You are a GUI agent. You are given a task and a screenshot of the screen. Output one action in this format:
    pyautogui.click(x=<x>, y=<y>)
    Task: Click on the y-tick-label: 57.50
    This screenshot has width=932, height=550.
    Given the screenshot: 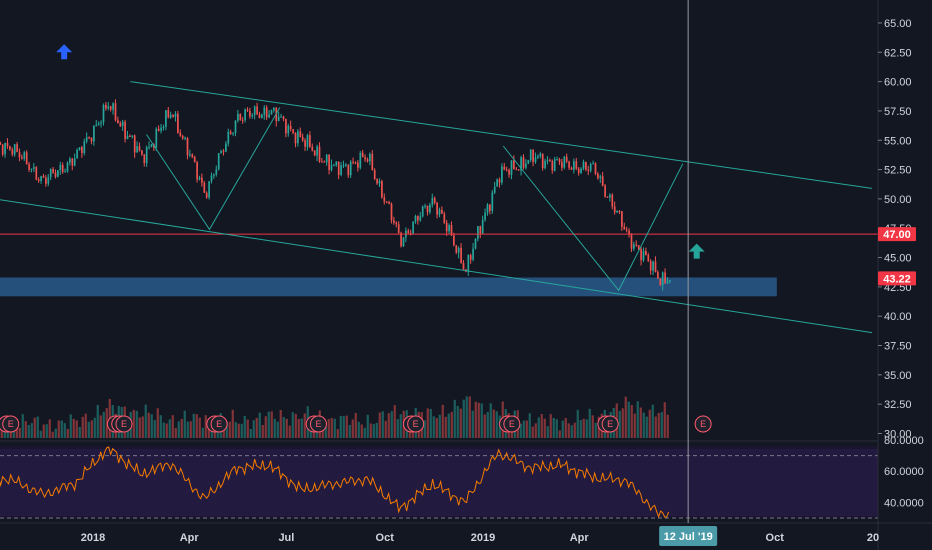 What is the action you would take?
    pyautogui.click(x=898, y=112)
    